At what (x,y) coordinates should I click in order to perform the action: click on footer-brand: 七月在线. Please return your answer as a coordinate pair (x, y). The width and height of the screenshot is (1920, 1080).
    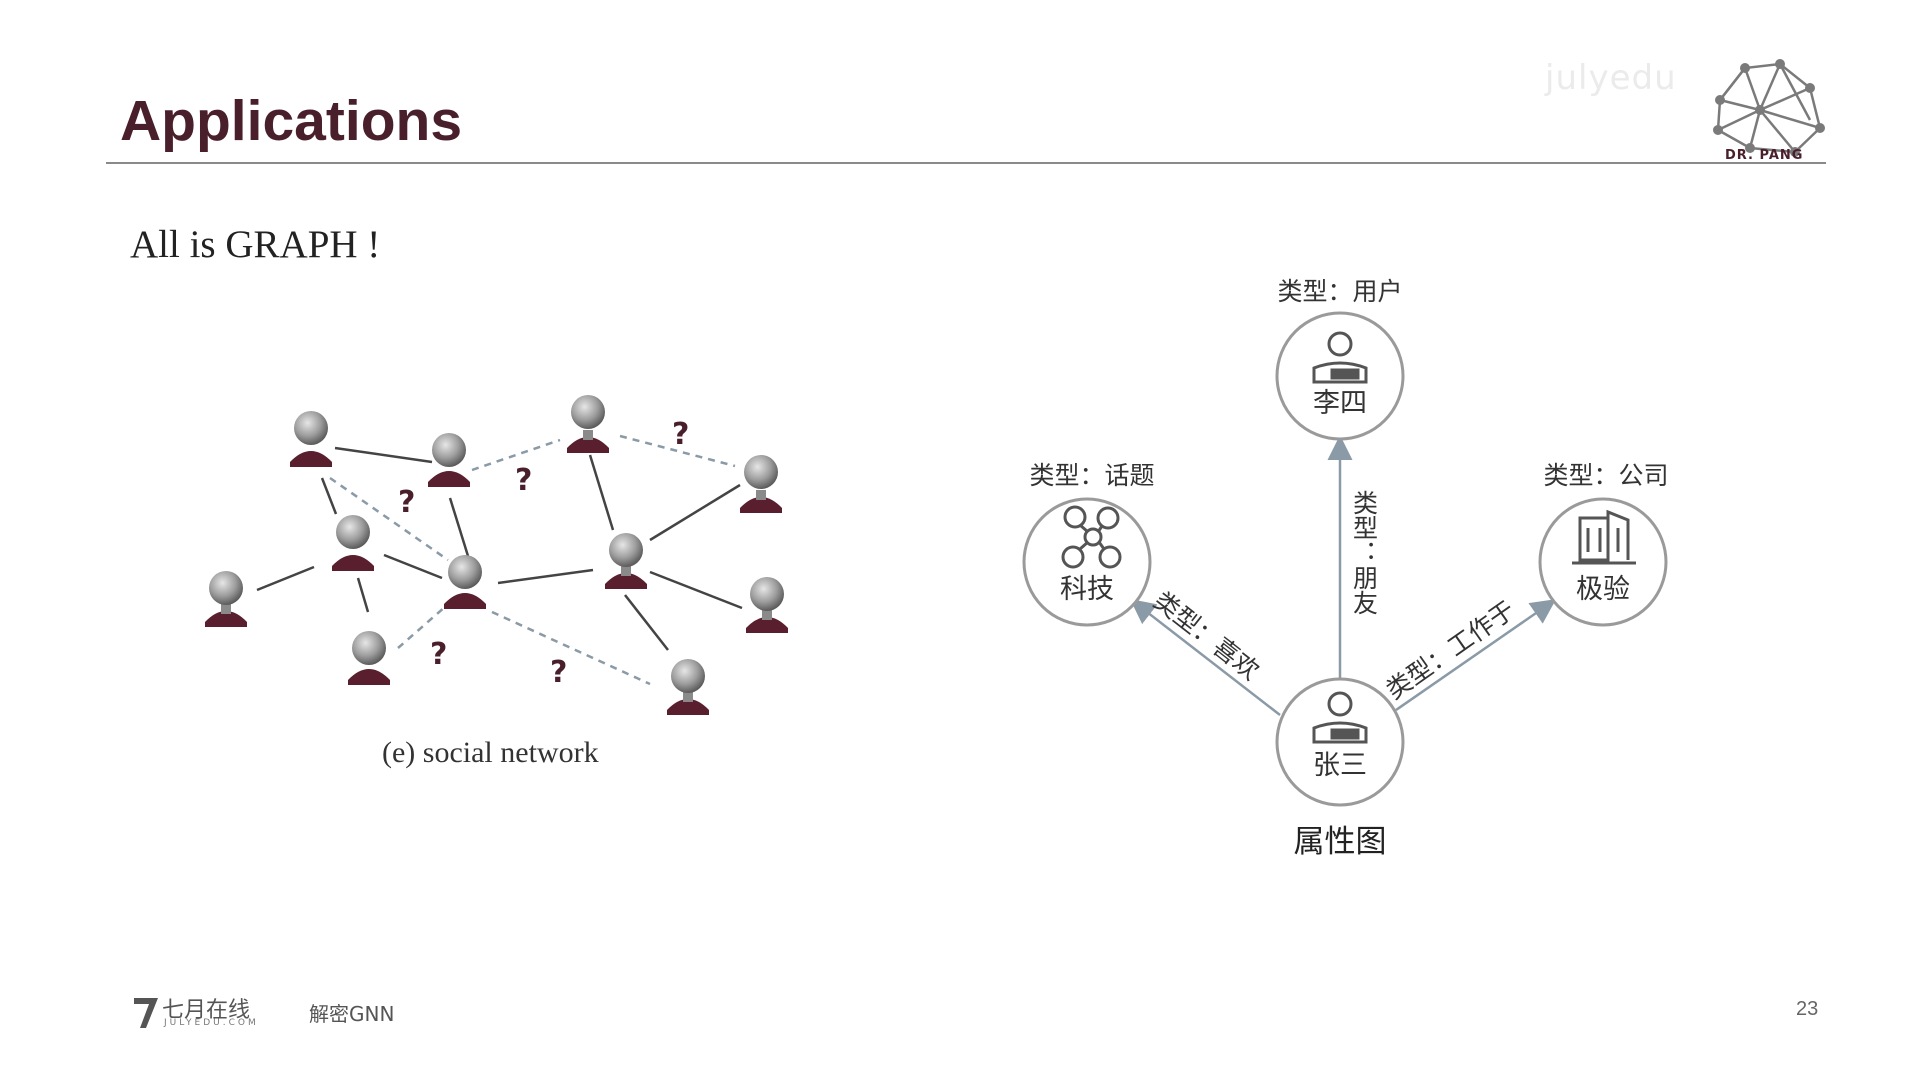
    Looking at the image, I should click on (206, 1010).